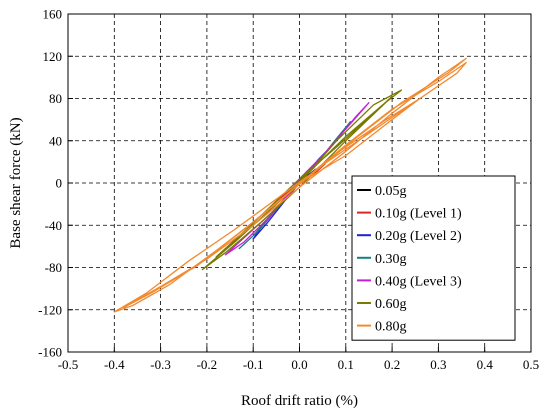 Image resolution: width=550 pixels, height=413 pixels. Describe the element at coordinates (531, 364) in the screenshot. I see `x-tick-label: 0.5` at that location.